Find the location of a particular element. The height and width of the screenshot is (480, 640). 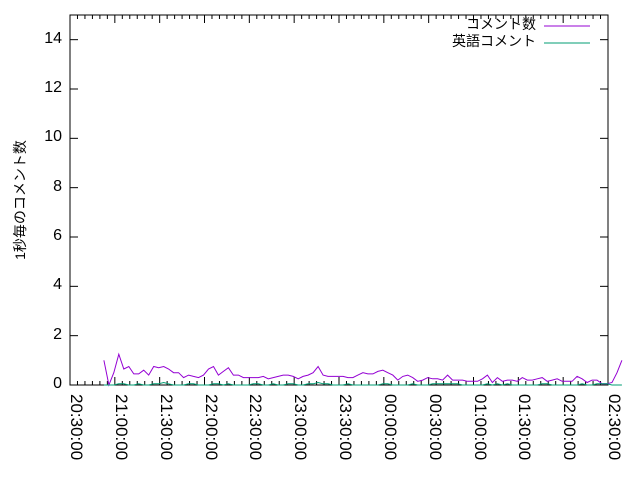

x-tick-label: 00:30:00 is located at coordinates (435, 427).